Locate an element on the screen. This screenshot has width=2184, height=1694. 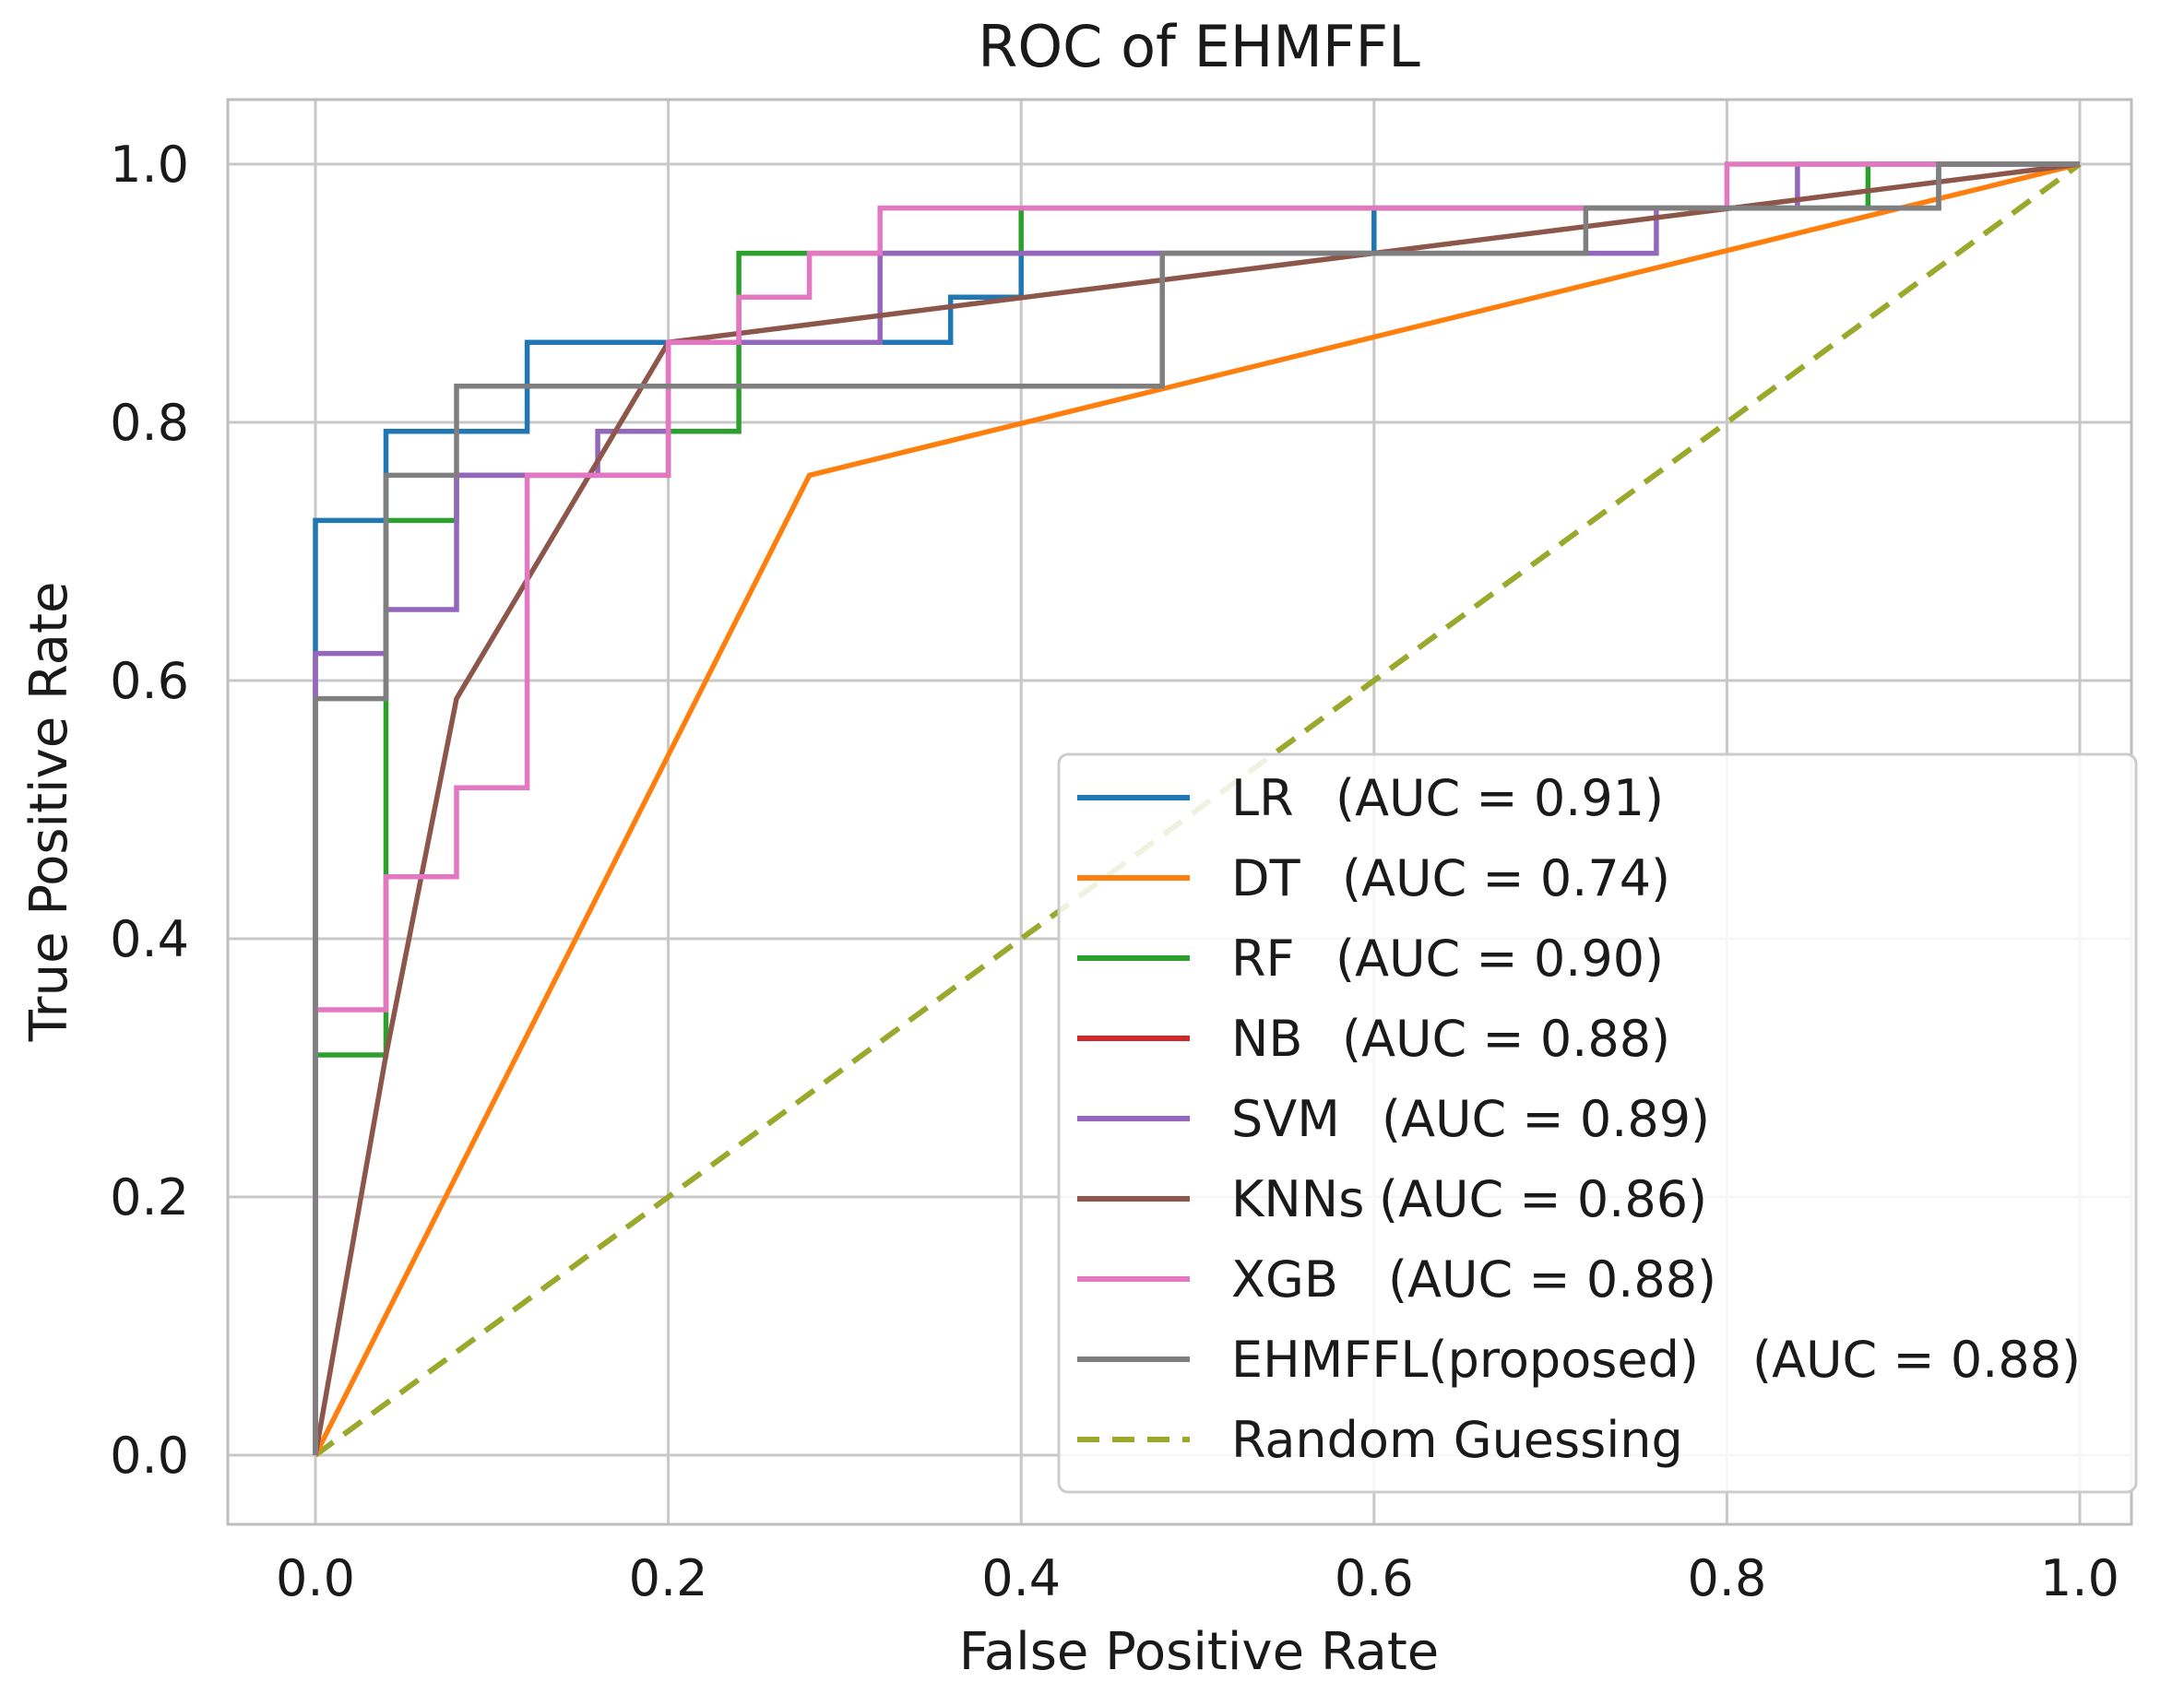
y-tick-label-5: 1.0 is located at coordinates (149, 165).